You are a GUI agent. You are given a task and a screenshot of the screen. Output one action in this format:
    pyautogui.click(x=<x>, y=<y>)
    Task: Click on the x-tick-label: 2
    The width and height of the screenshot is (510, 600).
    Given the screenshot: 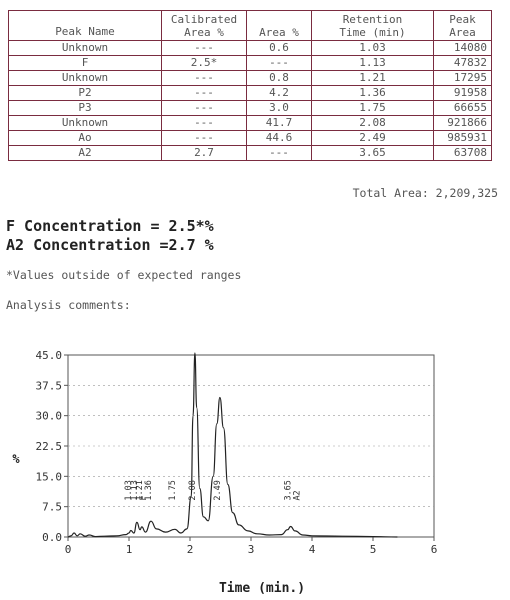 What is the action you would take?
    pyautogui.click(x=190, y=549)
    